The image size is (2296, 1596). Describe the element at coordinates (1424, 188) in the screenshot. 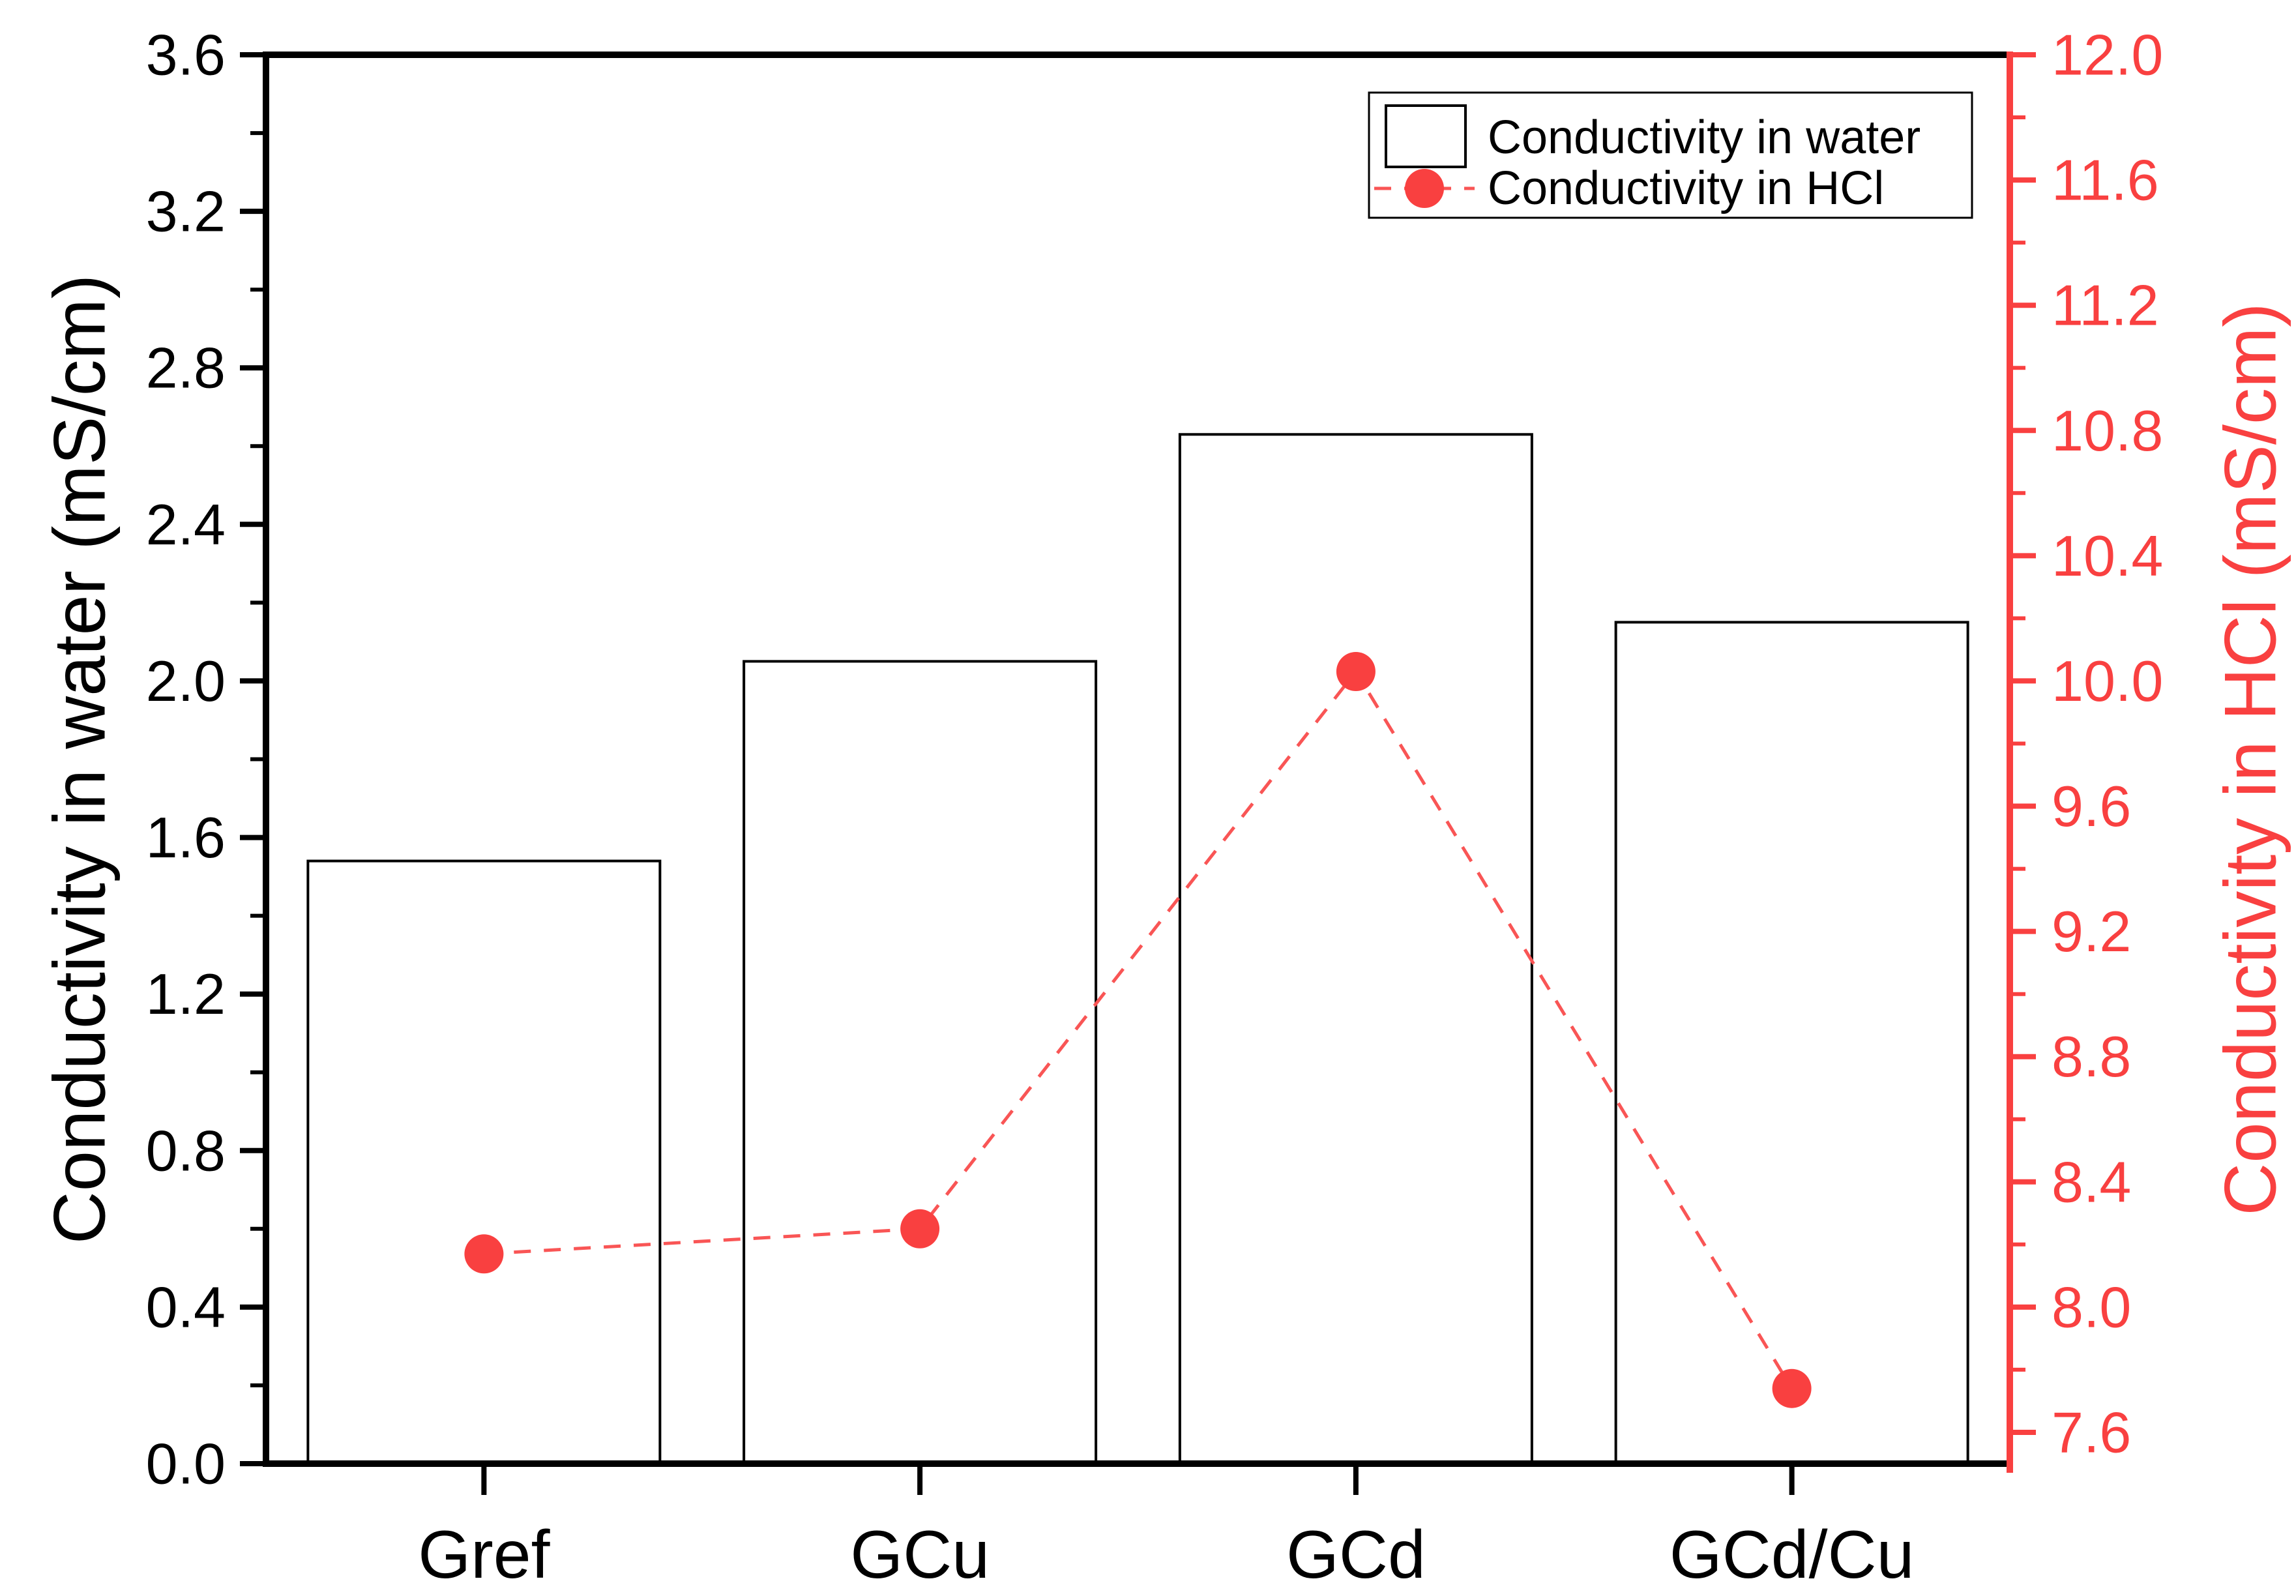

I see `legend-marker-swatch-icon` at that location.